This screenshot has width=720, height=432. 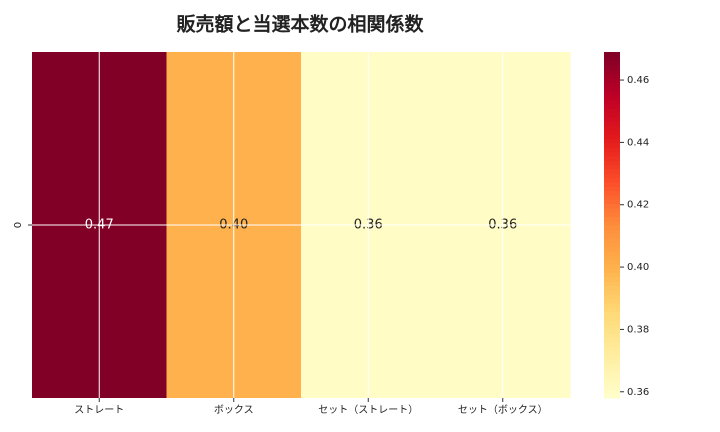 What do you see at coordinates (300, 24) in the screenshot?
I see `chart-title: 販売額と当選本数の相関係数` at bounding box center [300, 24].